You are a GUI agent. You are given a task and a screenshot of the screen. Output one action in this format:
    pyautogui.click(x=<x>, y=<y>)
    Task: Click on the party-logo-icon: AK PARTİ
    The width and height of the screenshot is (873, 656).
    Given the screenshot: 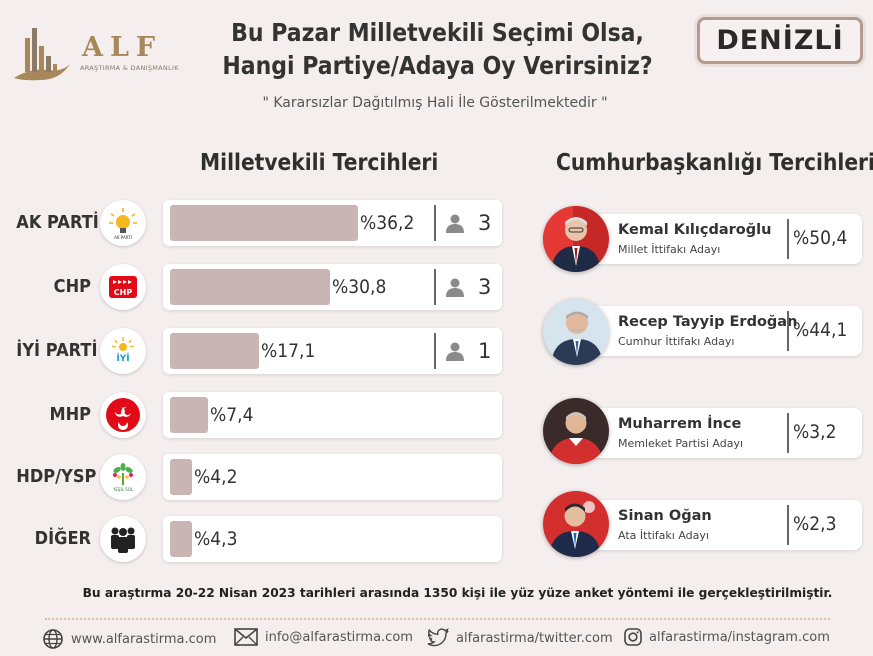 What is the action you would take?
    pyautogui.click(x=123, y=223)
    